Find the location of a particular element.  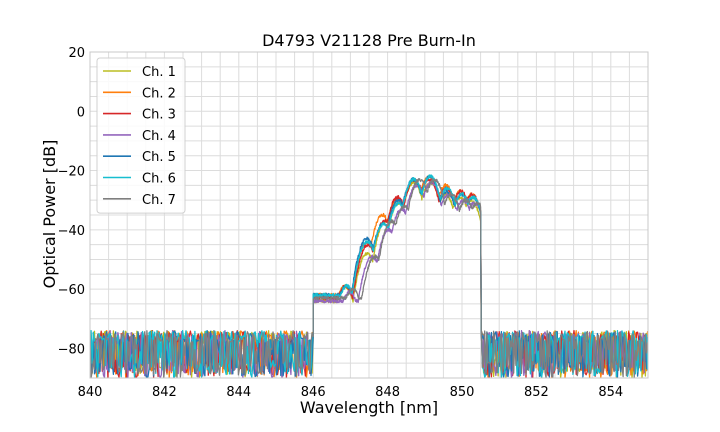

y-tick-label: −80 is located at coordinates (71, 349).